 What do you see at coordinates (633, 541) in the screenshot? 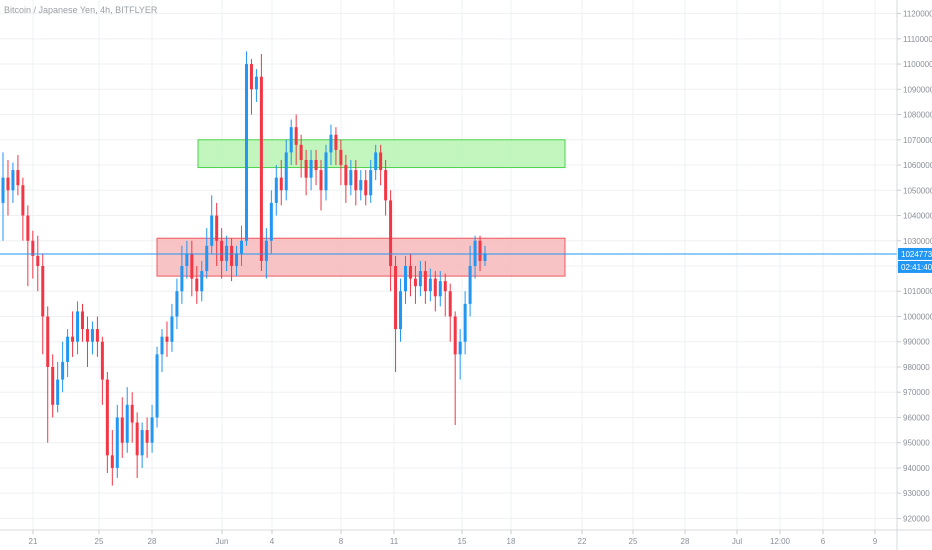
I see `time-tick-label: 25` at bounding box center [633, 541].